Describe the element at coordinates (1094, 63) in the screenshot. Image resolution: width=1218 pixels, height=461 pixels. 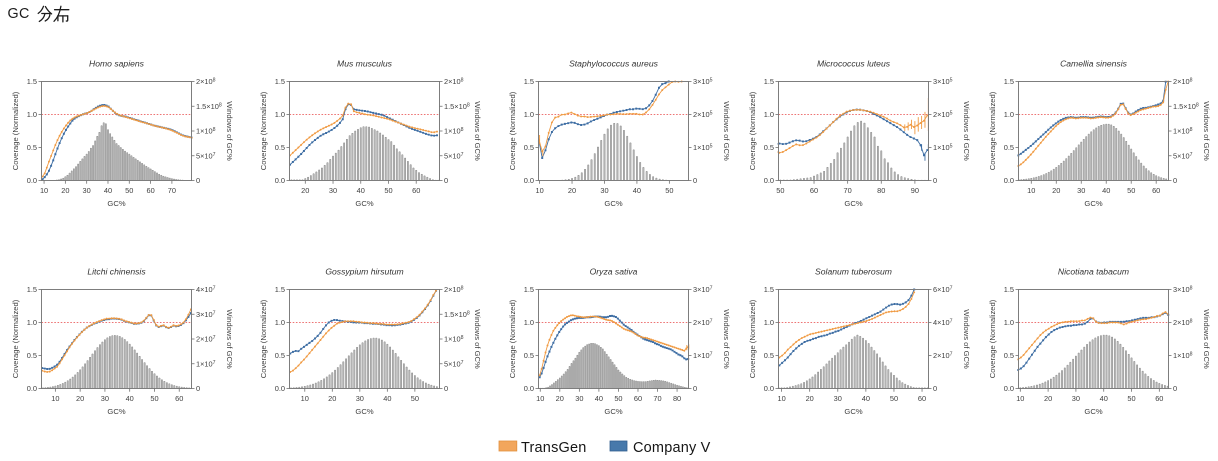
I see `svg-text: Camellia sinensis` at that location.